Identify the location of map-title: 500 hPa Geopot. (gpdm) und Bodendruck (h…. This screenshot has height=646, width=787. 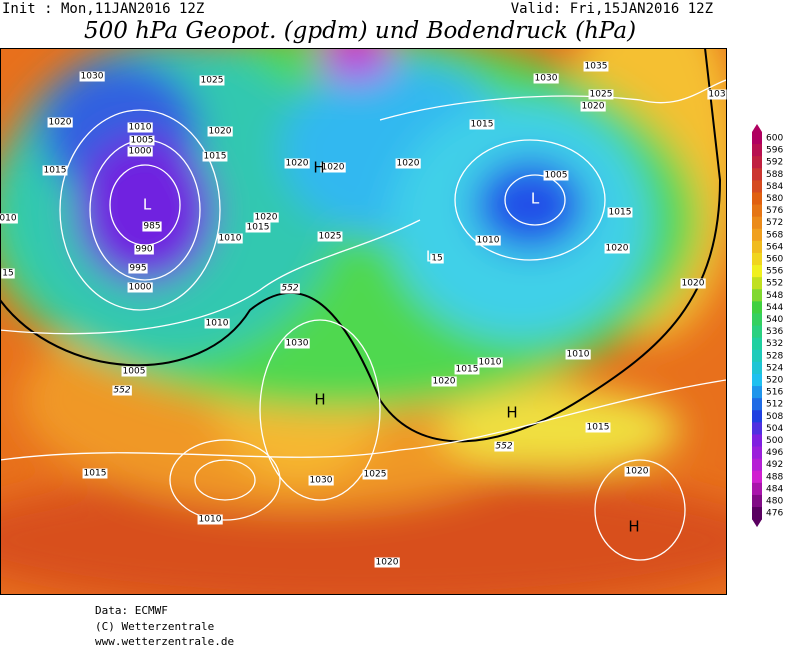
(360, 31).